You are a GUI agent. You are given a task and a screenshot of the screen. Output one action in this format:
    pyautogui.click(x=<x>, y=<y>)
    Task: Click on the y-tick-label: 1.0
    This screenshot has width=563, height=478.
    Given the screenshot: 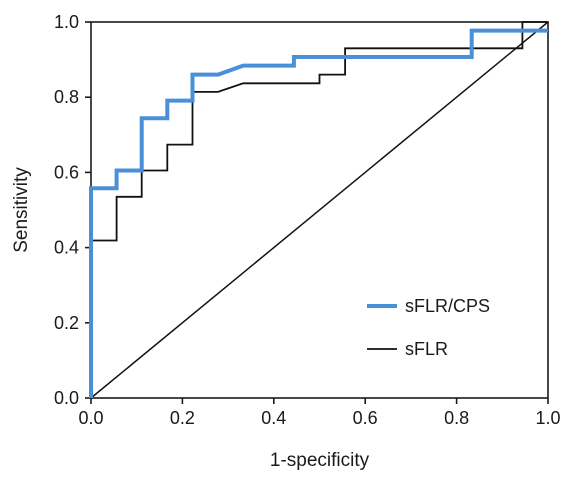 What is the action you would take?
    pyautogui.click(x=66, y=22)
    